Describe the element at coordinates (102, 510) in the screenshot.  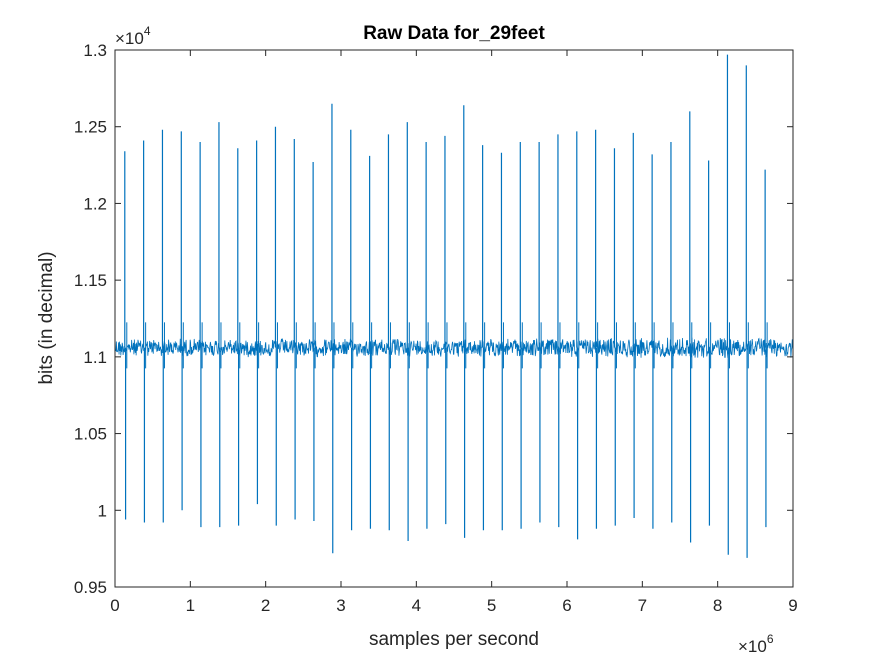
I see `y-tick-label: 1` at that location.